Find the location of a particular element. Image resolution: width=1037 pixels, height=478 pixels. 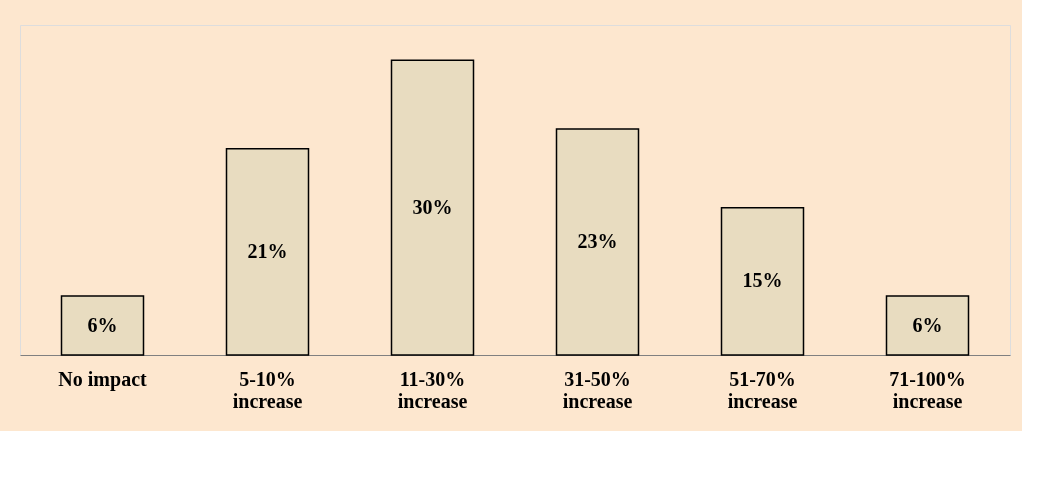

data-label: 23% is located at coordinates (597, 241).